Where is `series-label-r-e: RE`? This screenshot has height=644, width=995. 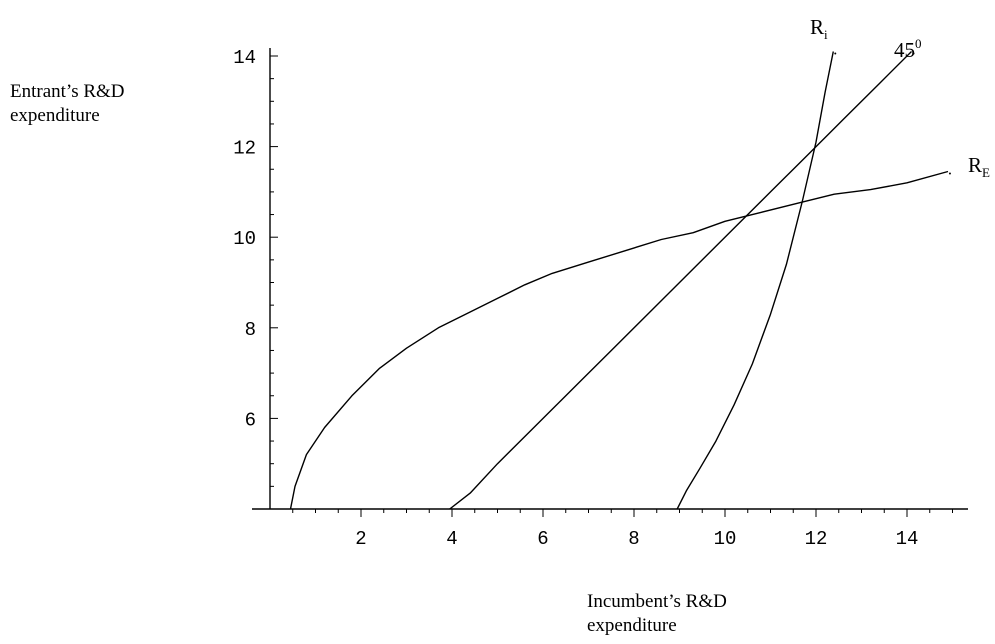
series-label-r-e: RE is located at coordinates (979, 166).